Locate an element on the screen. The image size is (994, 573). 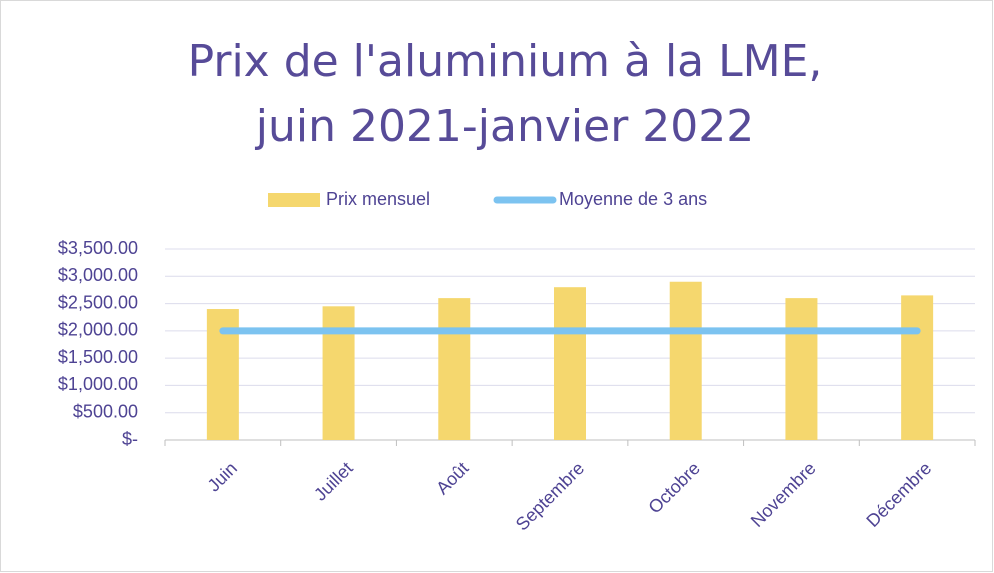
legend-label: Moyenne de 3 ans is located at coordinates (633, 199).